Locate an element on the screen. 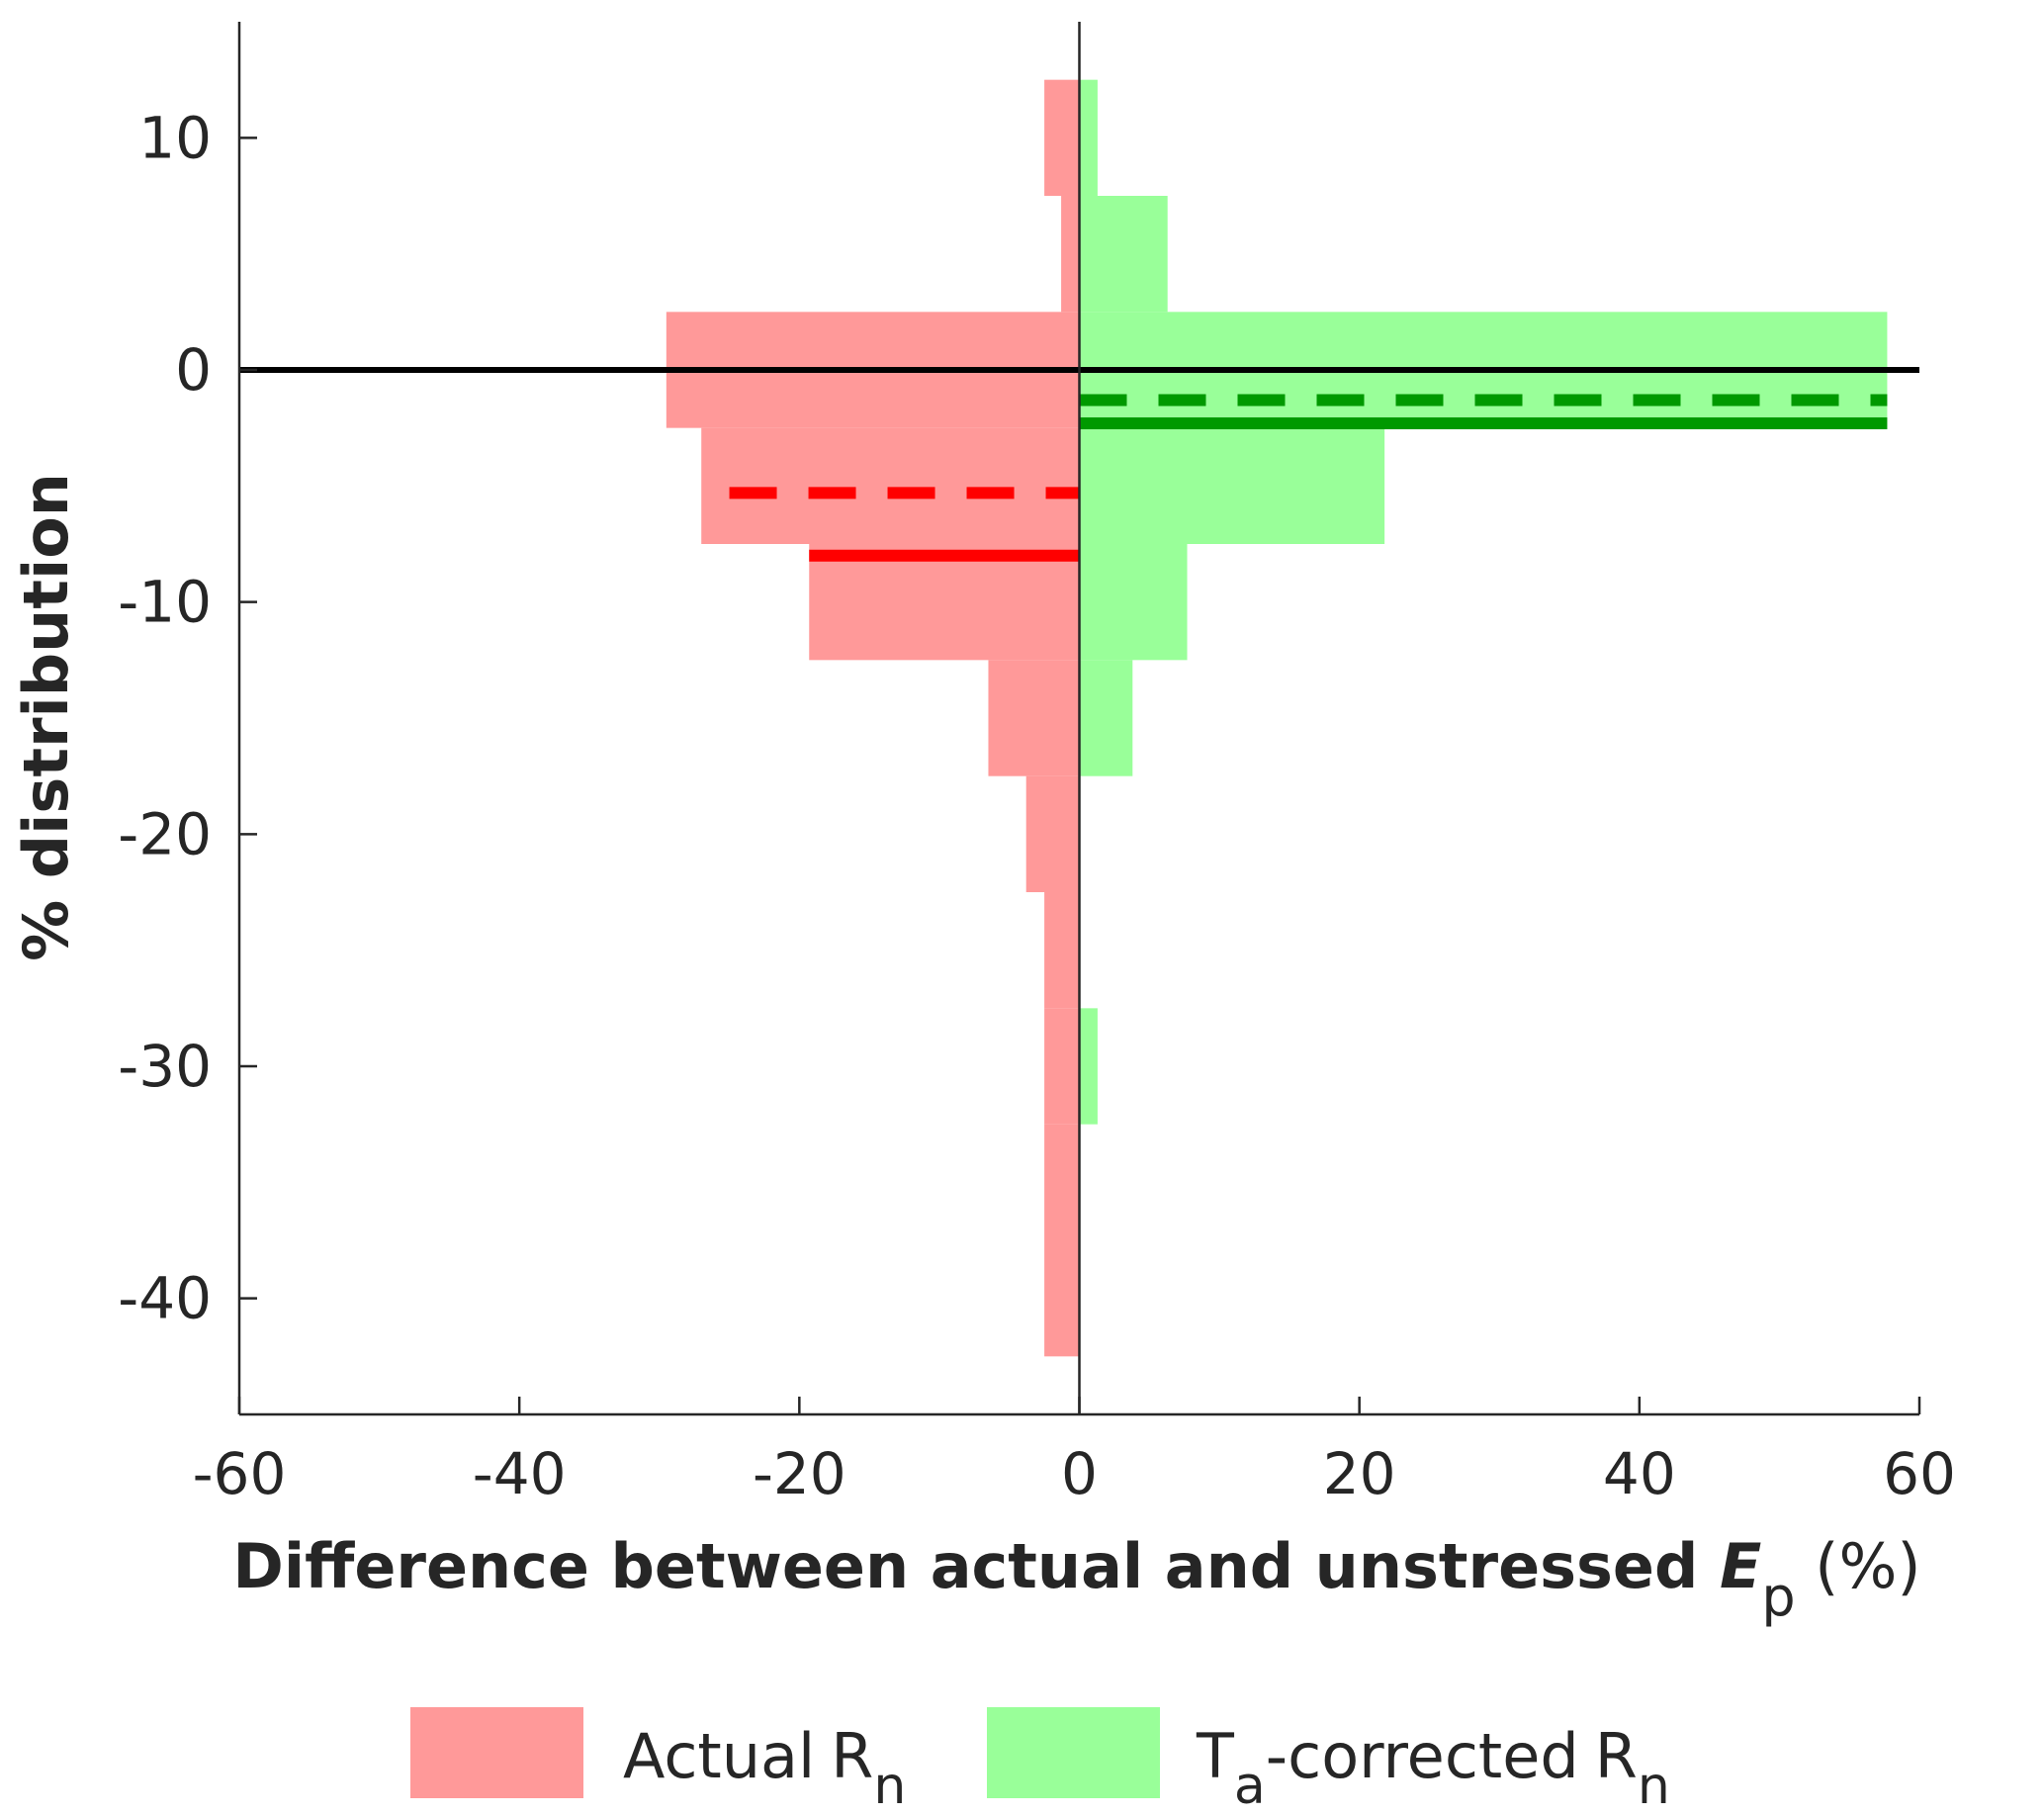 This screenshot has height=1816, width=2044. legend: Actual Rn Ta-corrected Rn is located at coordinates (1040, 1761).